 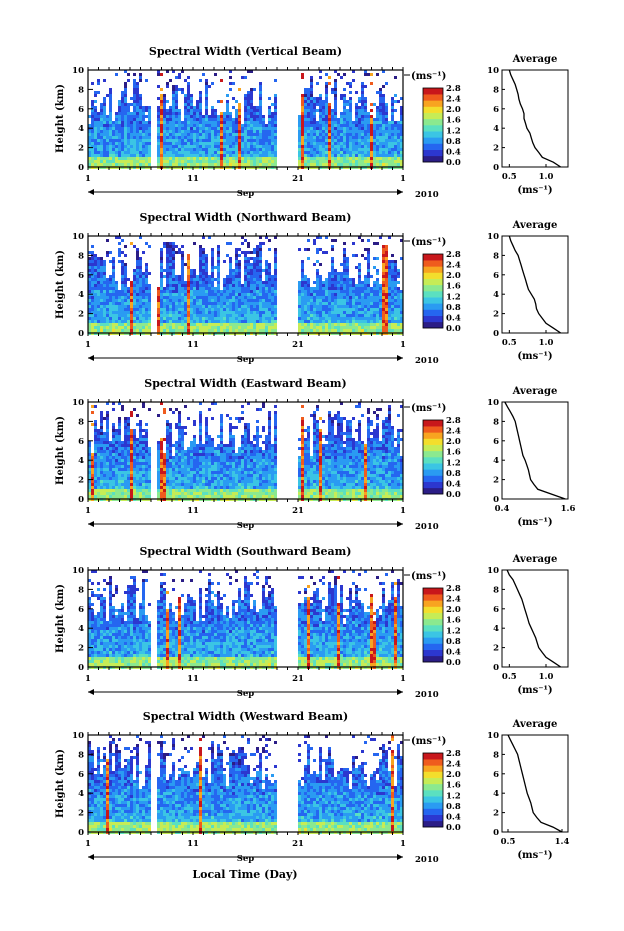 What do you see at coordinates (433, 319) in the screenshot?
I see `colorbar-swatch` at bounding box center [433, 319].